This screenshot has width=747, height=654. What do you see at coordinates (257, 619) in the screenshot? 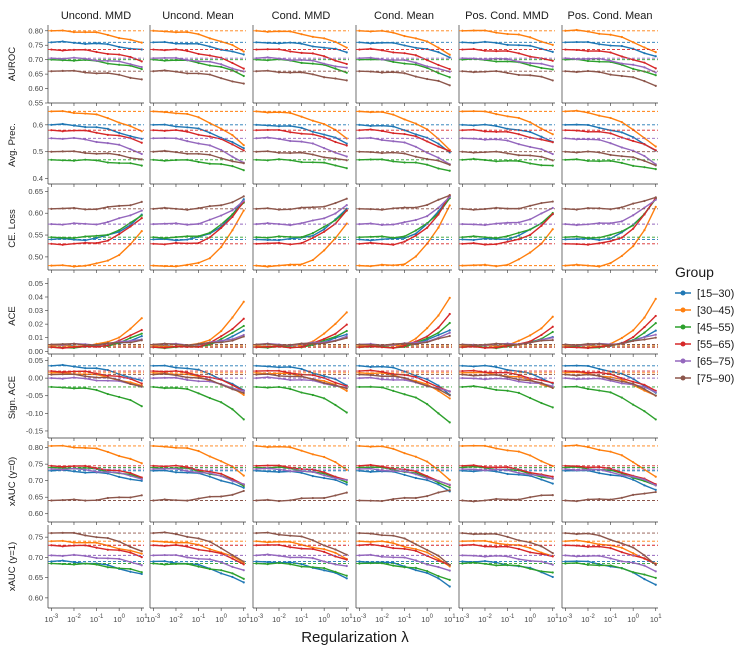
I see `x-tick-label: 10⁻³` at bounding box center [257, 619].